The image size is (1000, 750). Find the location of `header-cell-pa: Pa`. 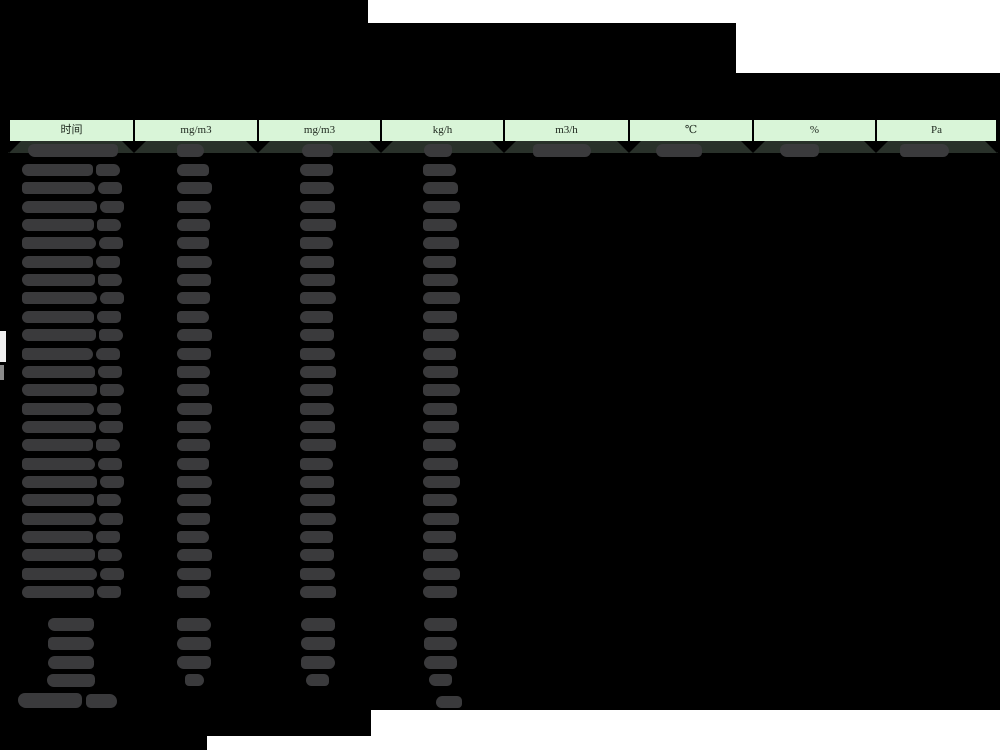

header-cell-pa: Pa is located at coordinates (937, 130).